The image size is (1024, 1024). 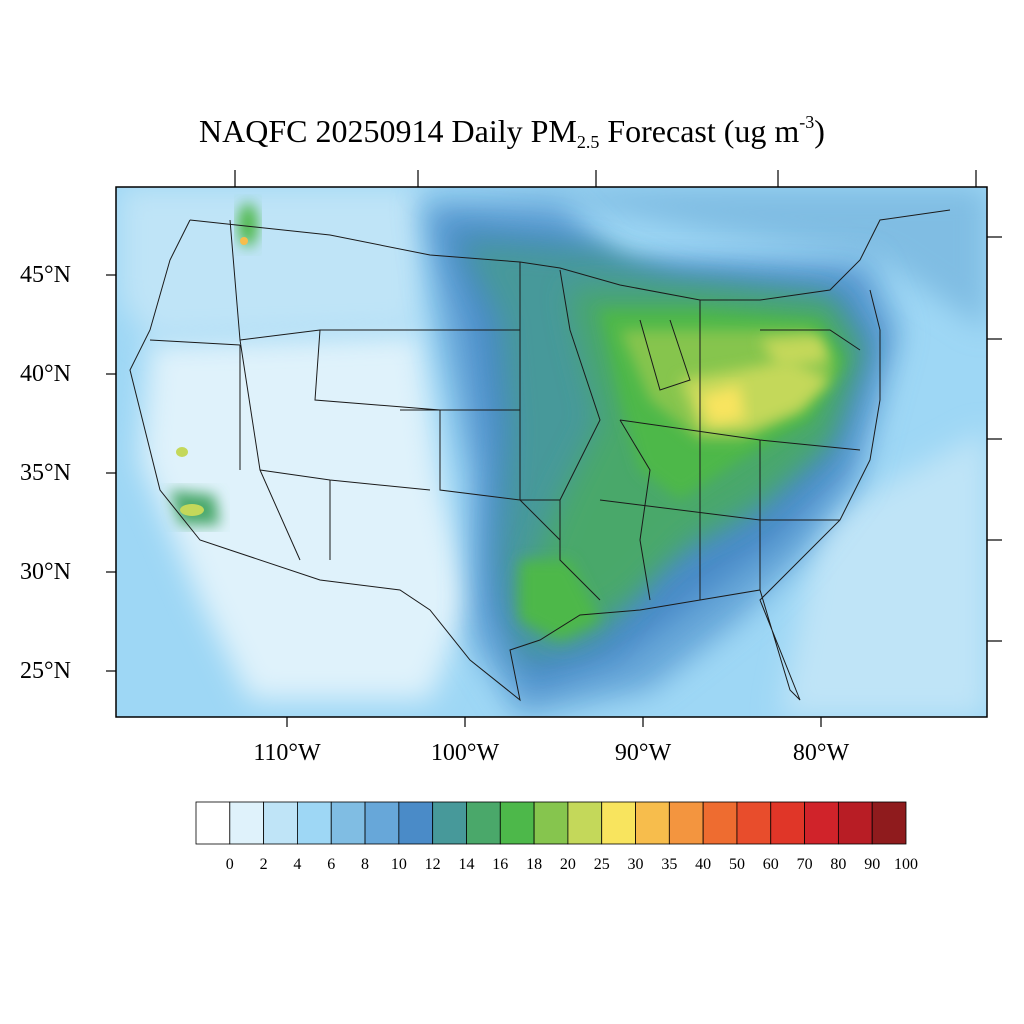 I want to click on colorbar-tick-label: 90, so click(x=872, y=864).